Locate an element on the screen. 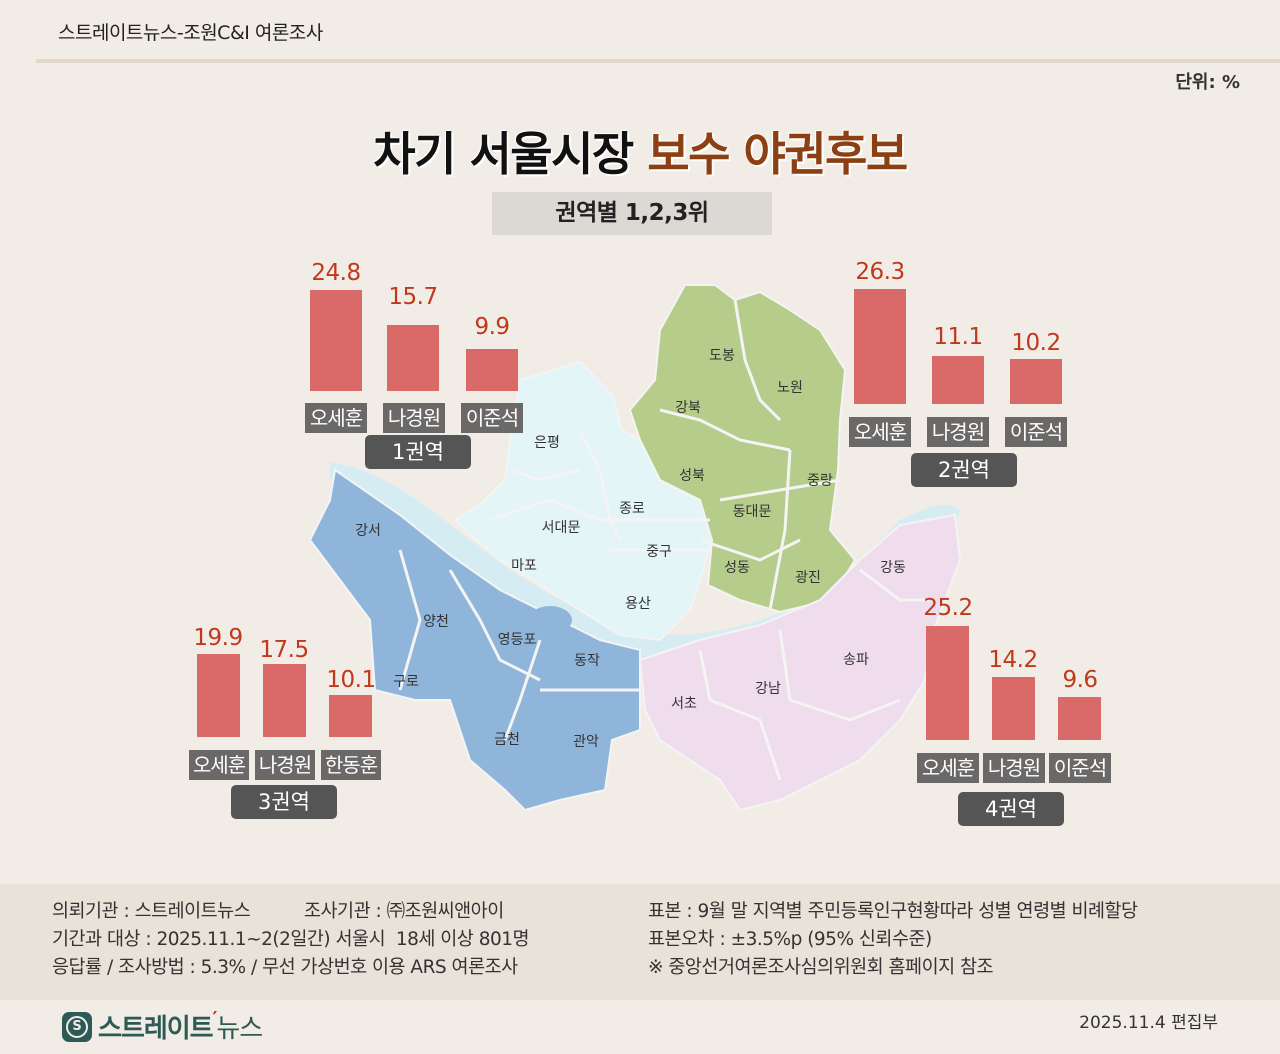  district-label: 서초 is located at coordinates (684, 704).